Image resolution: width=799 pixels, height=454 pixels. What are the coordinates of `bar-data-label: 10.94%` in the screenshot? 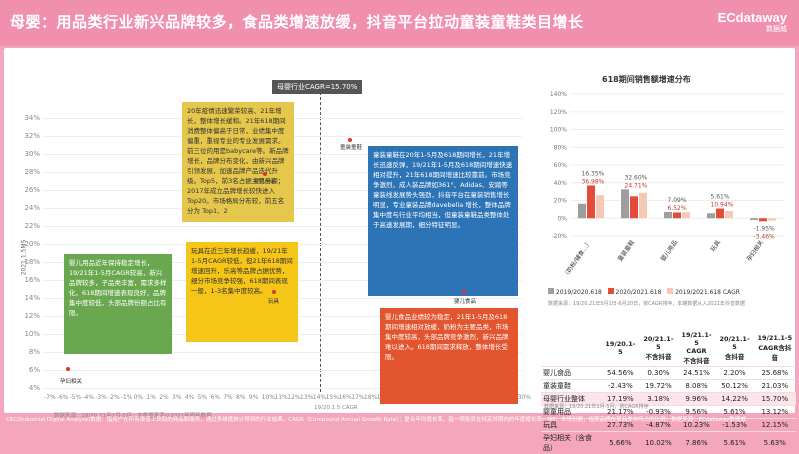 It's located at (722, 205).